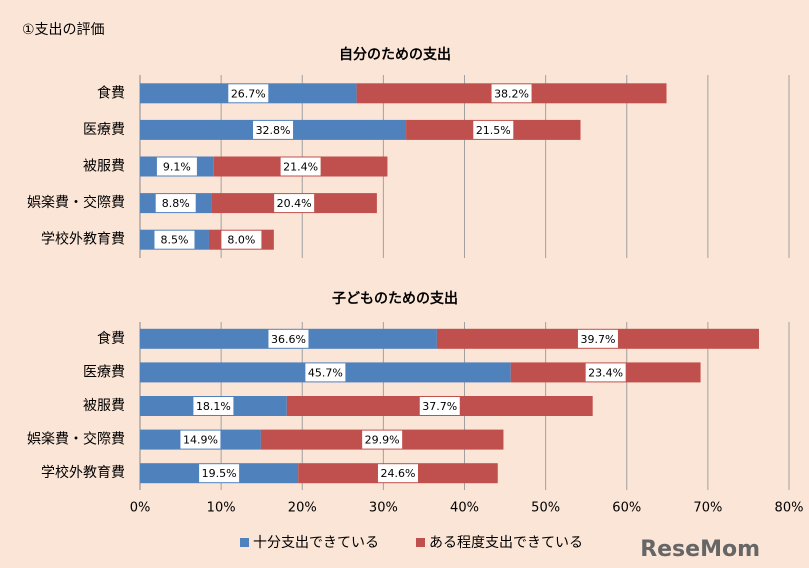  What do you see at coordinates (302, 508) in the screenshot?
I see `x-tick-label: 20%` at bounding box center [302, 508].